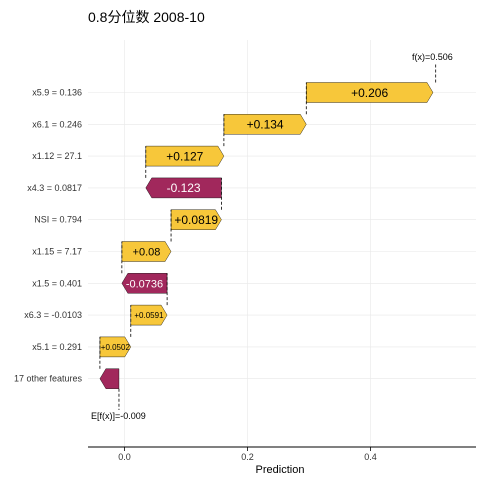 Image resolution: width=480 pixels, height=480 pixels. Describe the element at coordinates (184, 156) in the screenshot. I see `bar-value-label: +0.127` at that location.